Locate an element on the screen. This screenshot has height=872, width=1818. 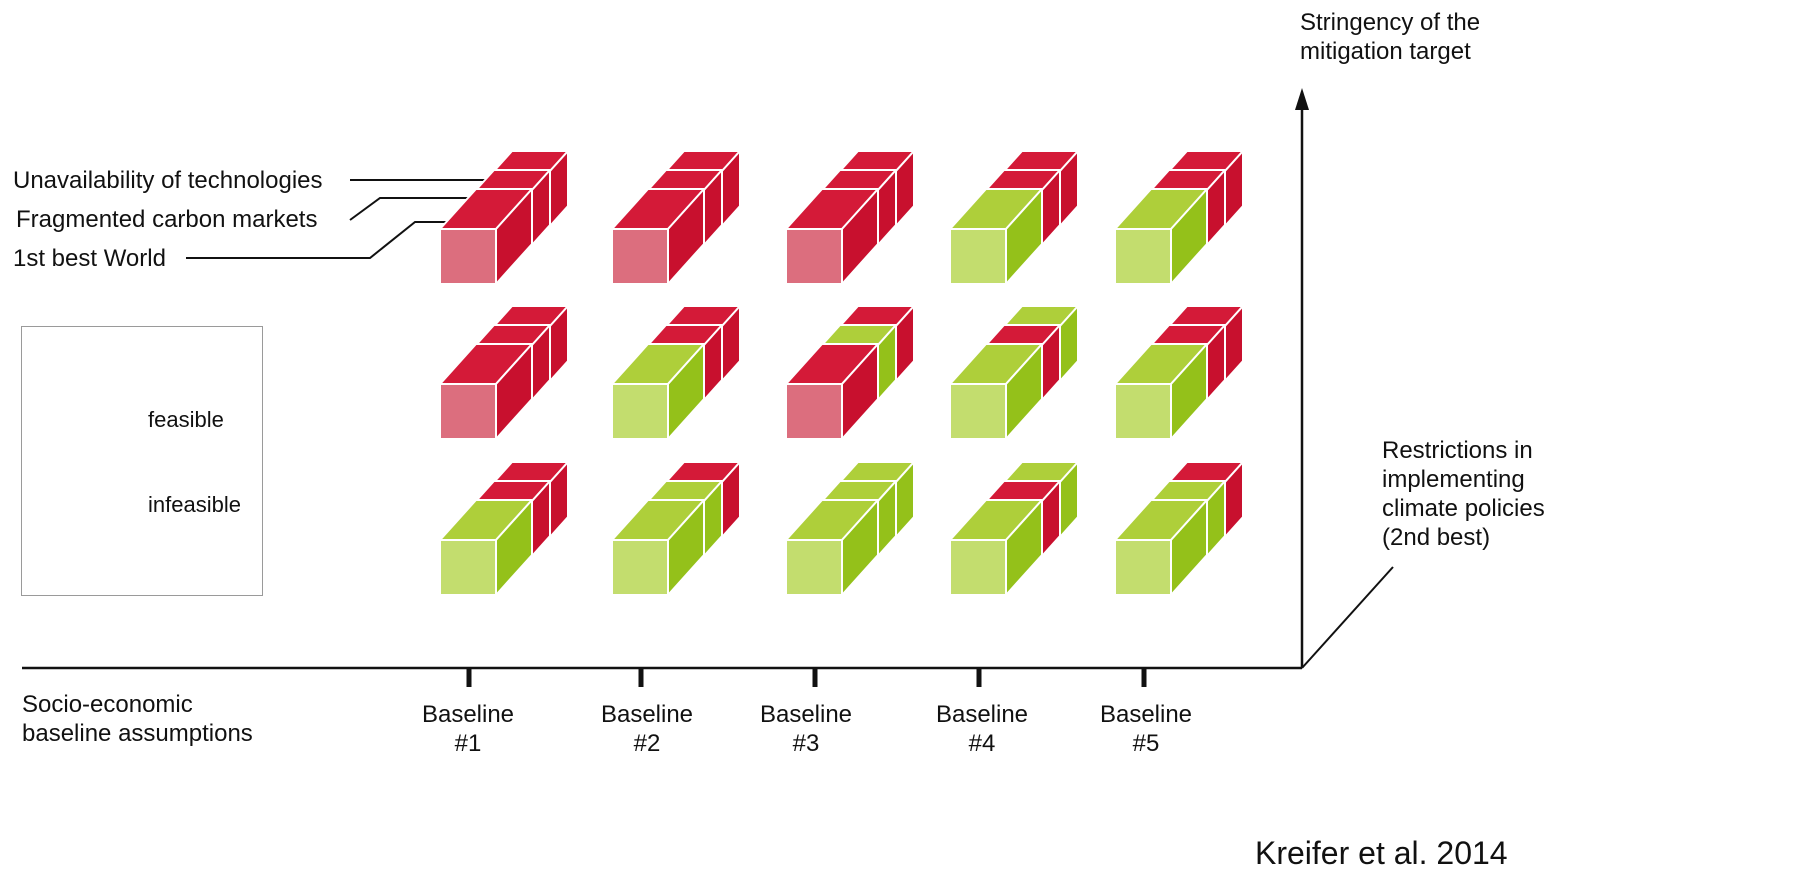
y-axis-label-line1: Stringency of the is located at coordinates (1390, 22).